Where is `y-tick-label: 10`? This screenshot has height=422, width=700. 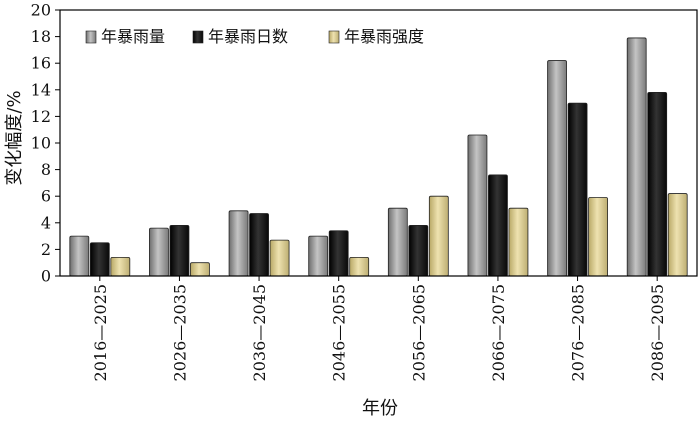
y-tick-label: 10 is located at coordinates (41, 143).